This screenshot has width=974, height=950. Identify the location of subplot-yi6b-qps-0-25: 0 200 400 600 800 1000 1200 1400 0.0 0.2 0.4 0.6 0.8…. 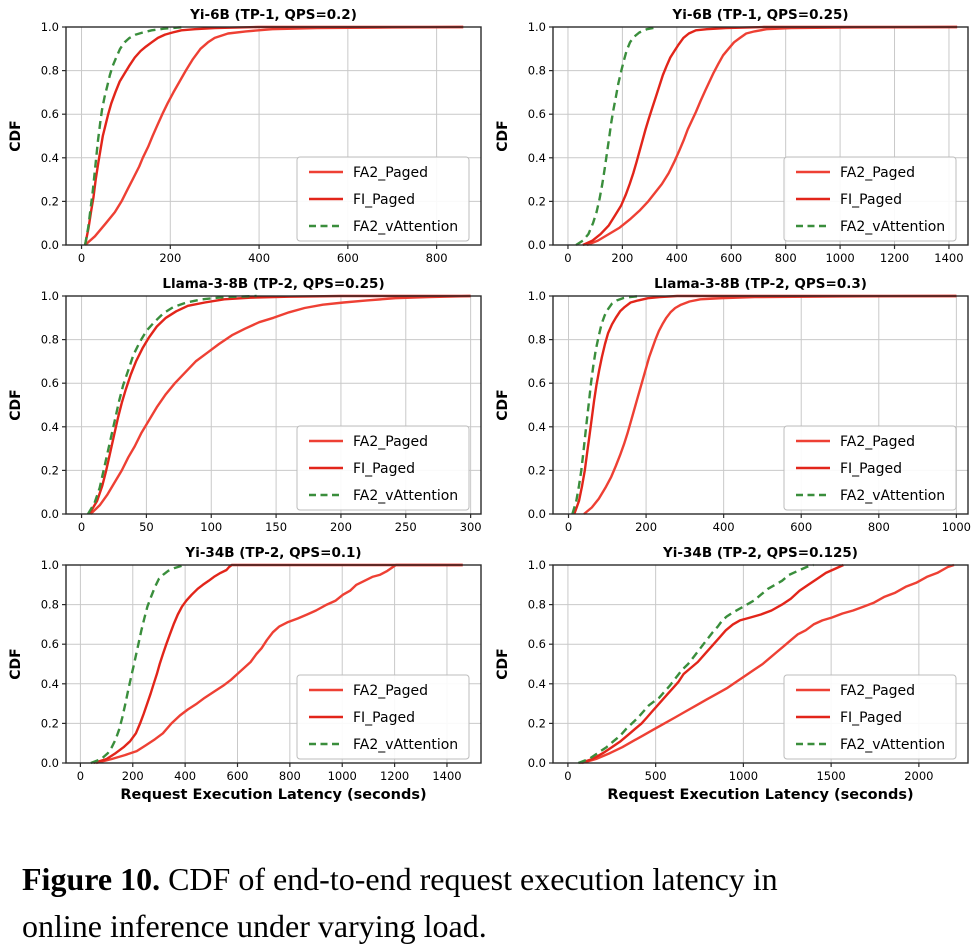
(730, 134).